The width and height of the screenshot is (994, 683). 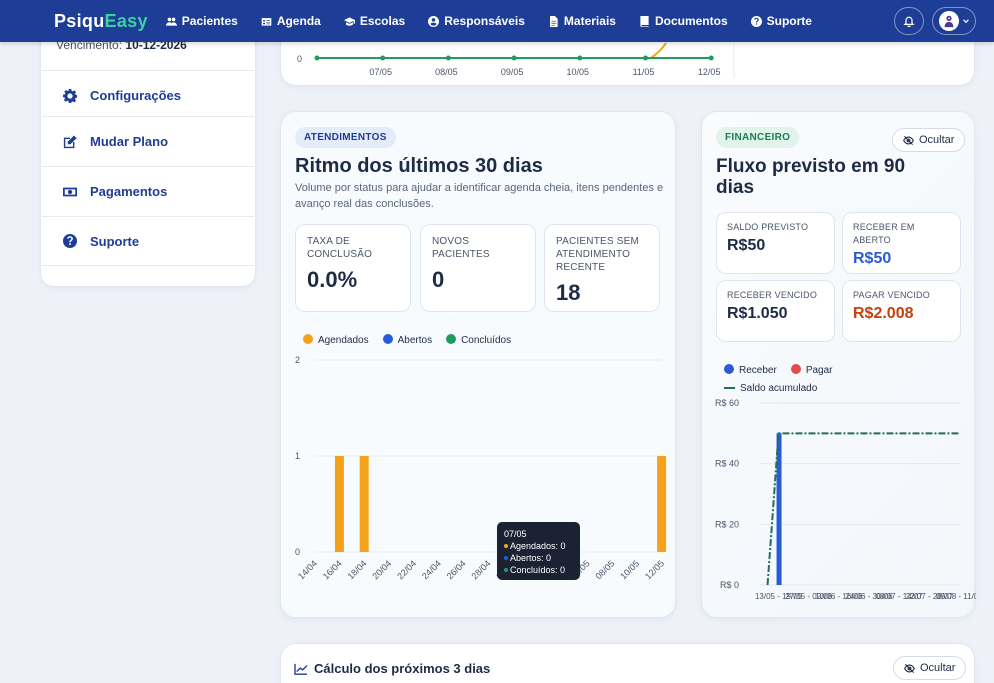 What do you see at coordinates (909, 668) in the screenshot?
I see `eye-slash-icon` at bounding box center [909, 668].